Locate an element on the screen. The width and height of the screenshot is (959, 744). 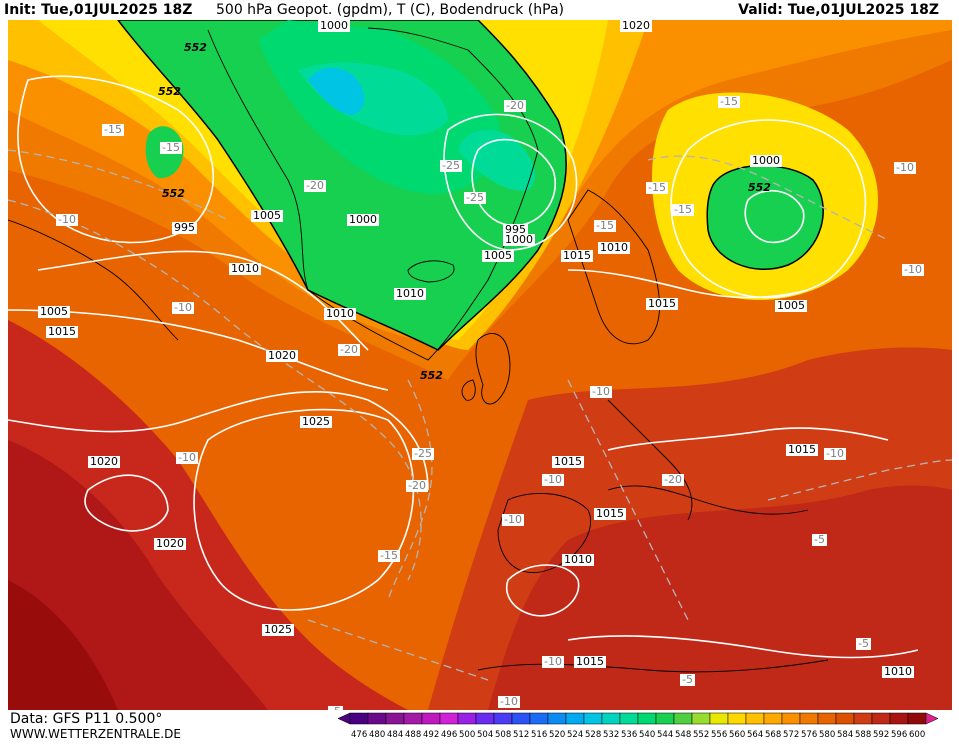
scale-tick-label: 556 is located at coordinates (719, 735).